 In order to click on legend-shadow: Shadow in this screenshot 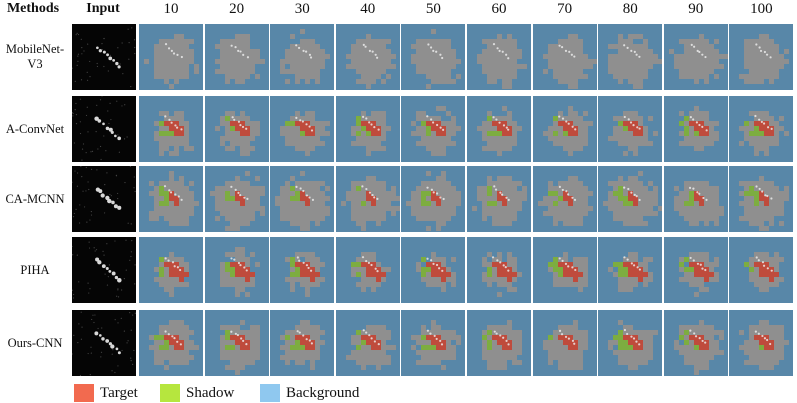, I will do `click(197, 393)`.